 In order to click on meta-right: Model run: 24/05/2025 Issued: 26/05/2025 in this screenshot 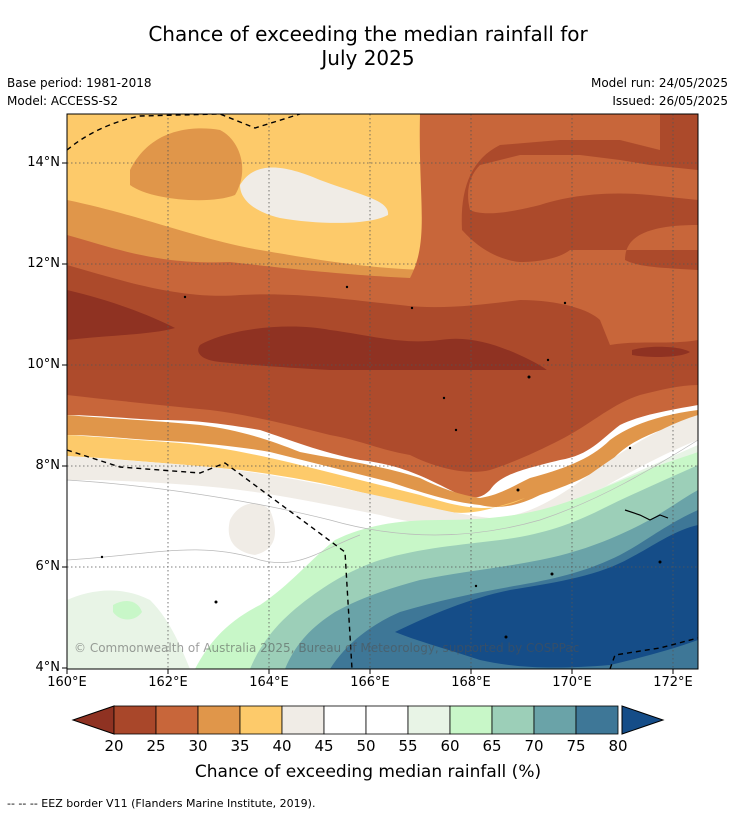, I will do `click(659, 92)`.